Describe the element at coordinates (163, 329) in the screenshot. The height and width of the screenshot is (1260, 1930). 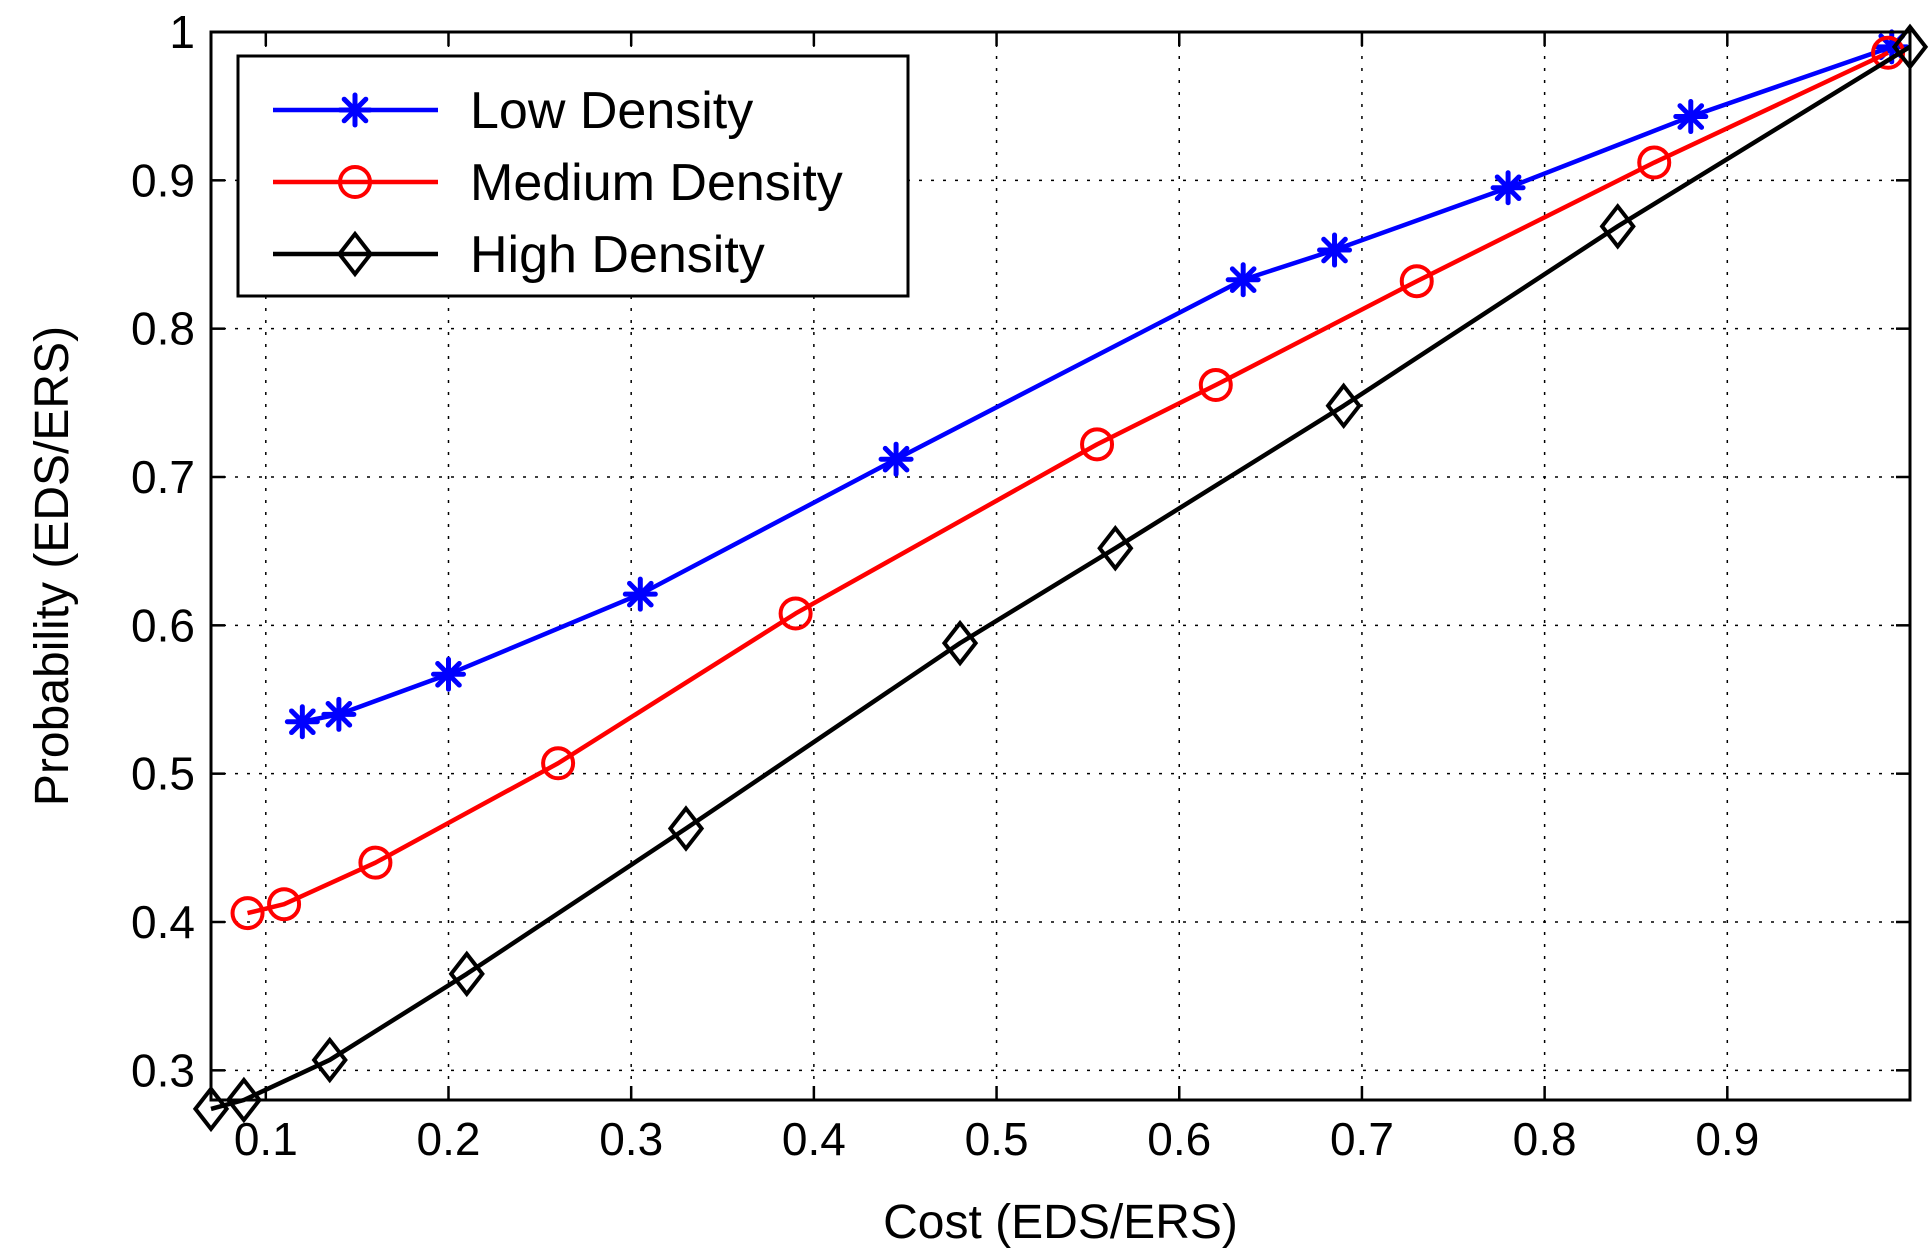
I see `y-tick-label: 0.8` at that location.